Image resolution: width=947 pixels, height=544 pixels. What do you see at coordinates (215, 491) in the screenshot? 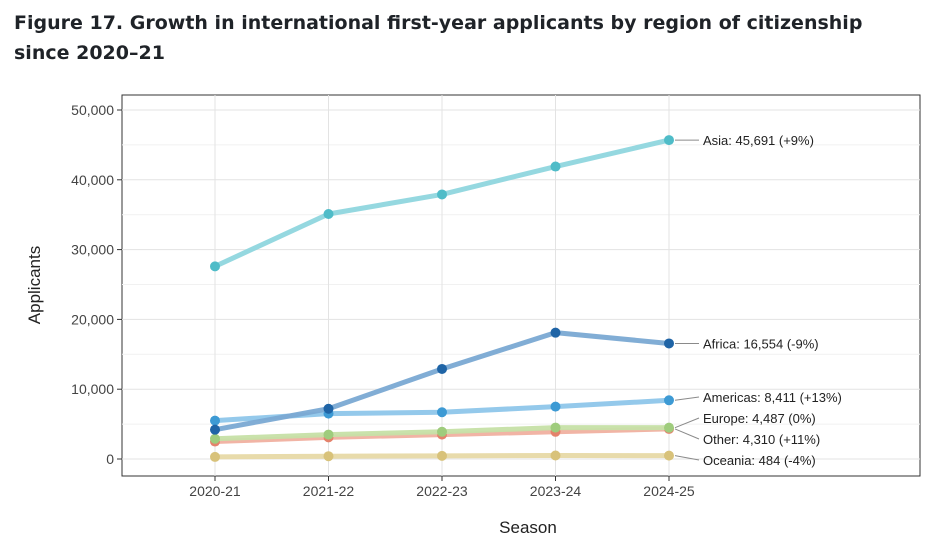
I see `x-tick-label: 2020-21` at bounding box center [215, 491].